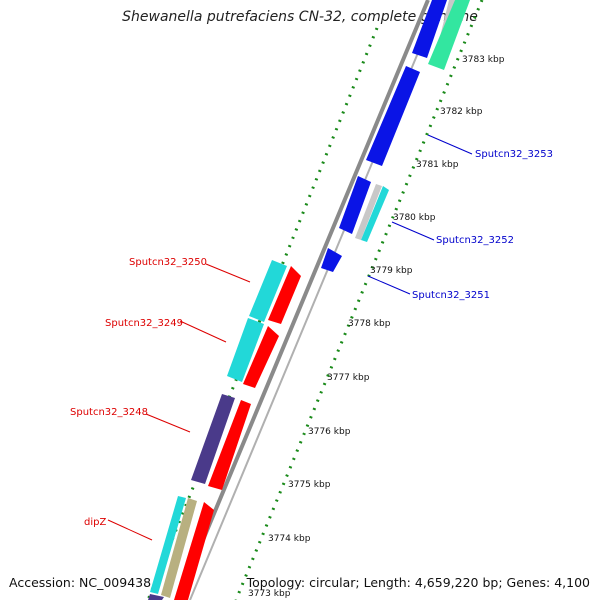 The width and height of the screenshot is (600, 600). What do you see at coordinates (368, 212) in the screenshot?
I see `gene-sputcn32-3252-gray` at bounding box center [368, 212].